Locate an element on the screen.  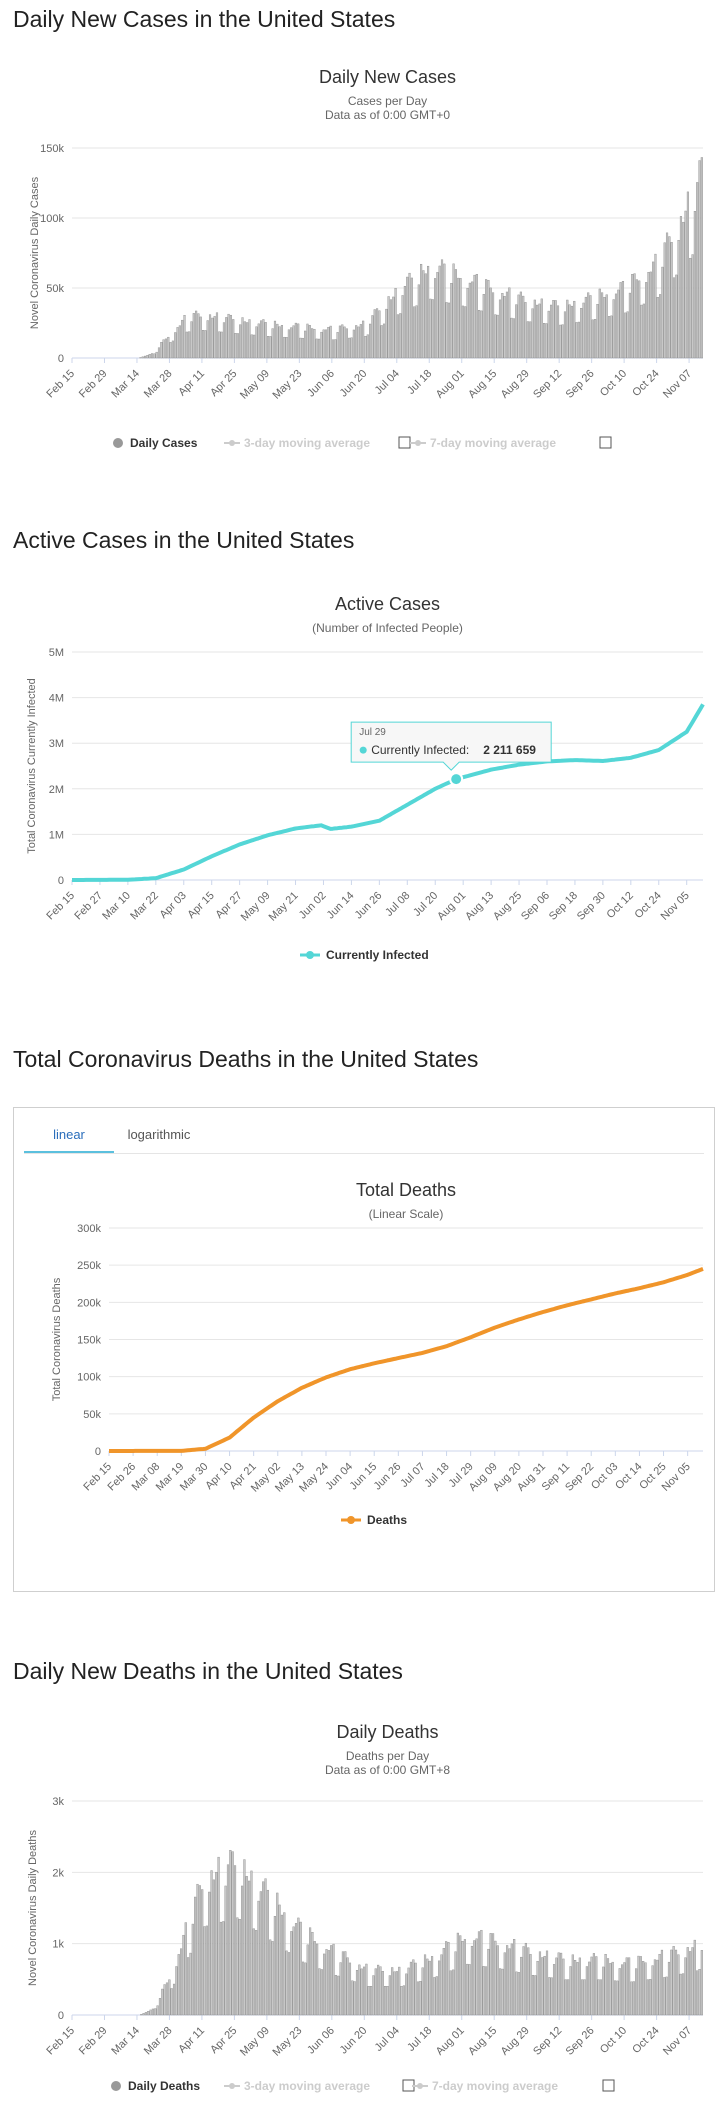
x-tick-label: Aug 15 is located at coordinates (482, 2041).